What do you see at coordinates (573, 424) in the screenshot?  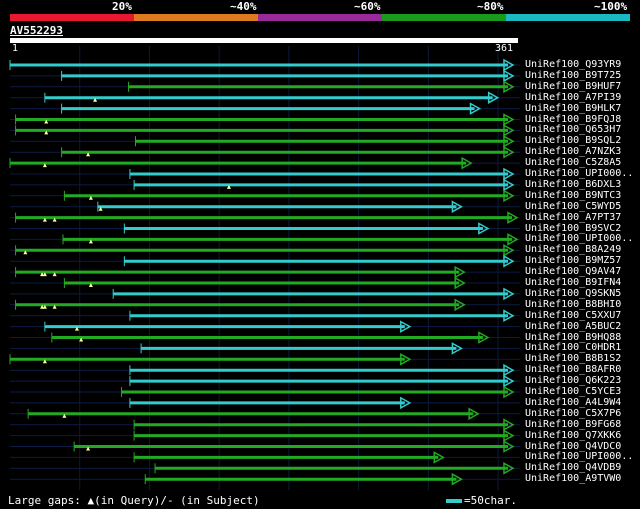 I see `hit-label: UniRef100_B9FG68` at bounding box center [573, 424].